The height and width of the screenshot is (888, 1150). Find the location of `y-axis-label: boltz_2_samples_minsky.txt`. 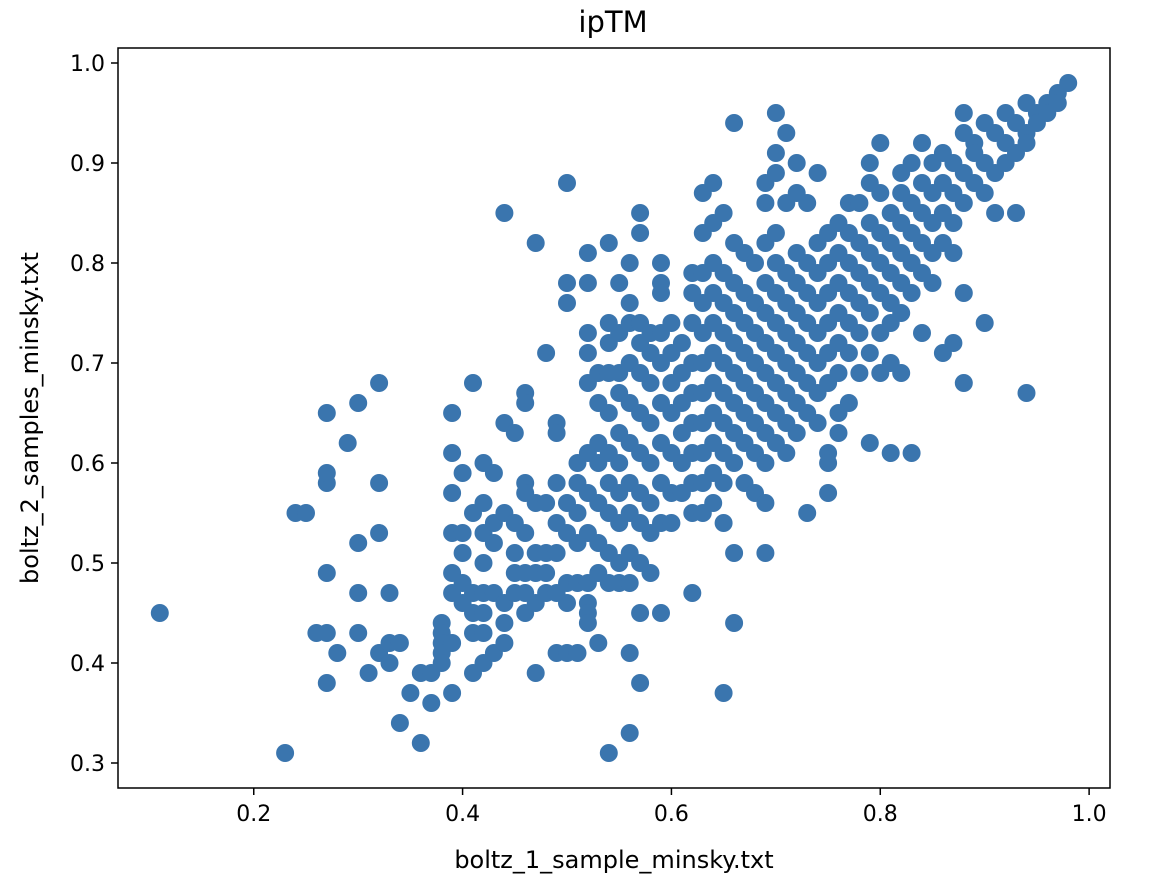

y-axis-label: boltz_2_samples_minsky.txt is located at coordinates (30, 418).